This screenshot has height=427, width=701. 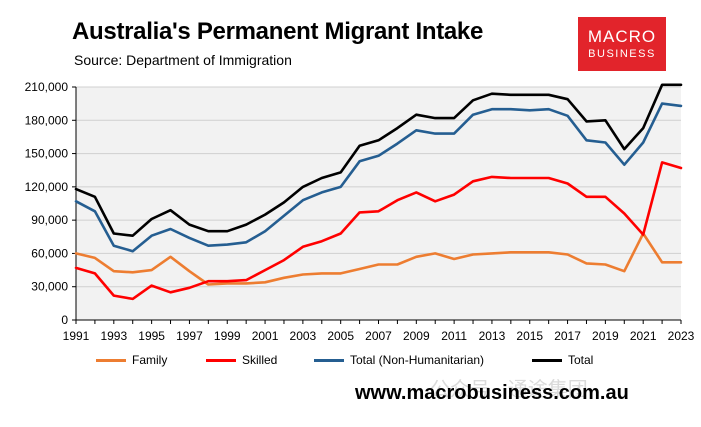 What do you see at coordinates (47, 120) in the screenshot?
I see `y-tick-label: 180,000` at bounding box center [47, 120].